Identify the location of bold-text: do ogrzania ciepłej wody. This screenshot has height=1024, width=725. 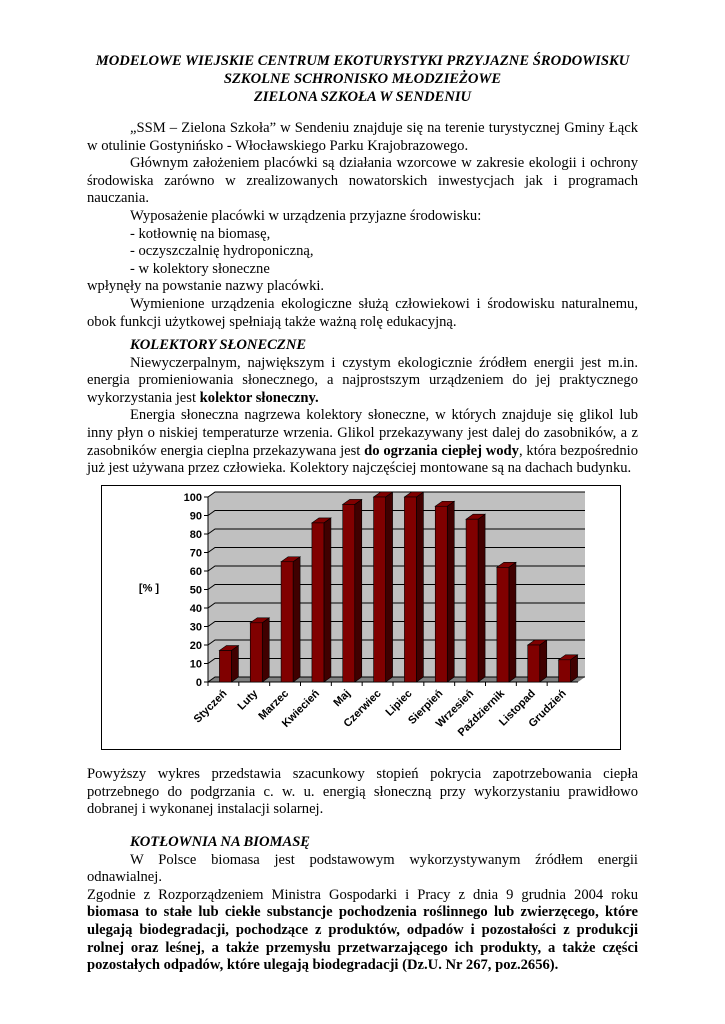
(441, 450).